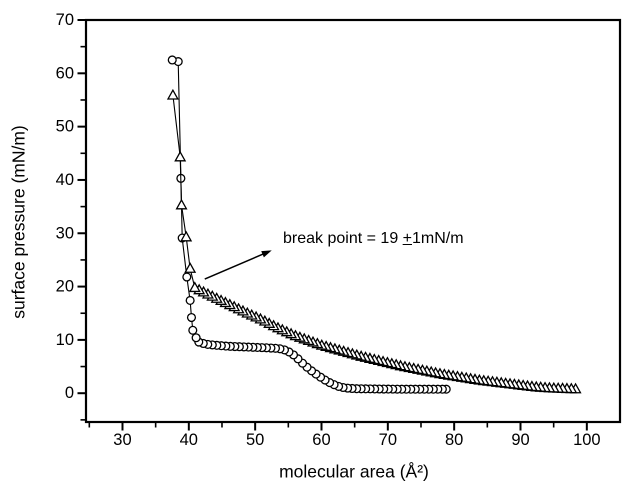 This screenshot has height=492, width=638. Describe the element at coordinates (122, 440) in the screenshot. I see `x-tick-label: 30` at that location.